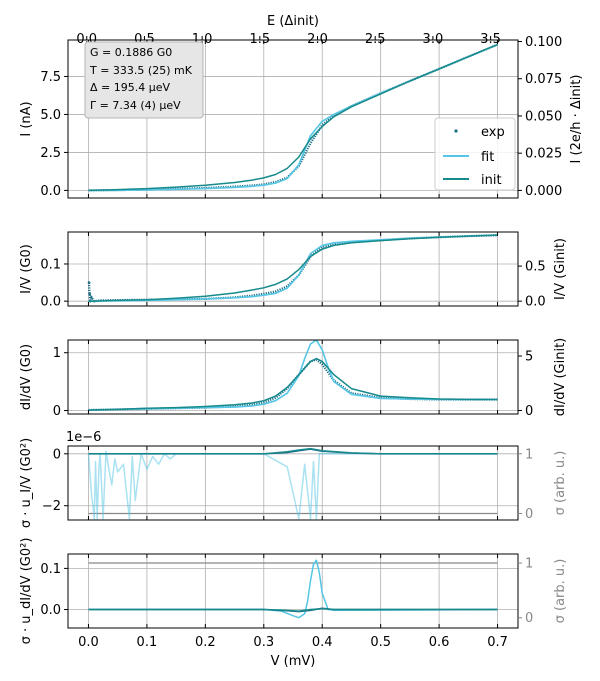 The width and height of the screenshot is (600, 681). I want to click on annotation-line: Δ = 195.4 μeV, so click(130, 87).